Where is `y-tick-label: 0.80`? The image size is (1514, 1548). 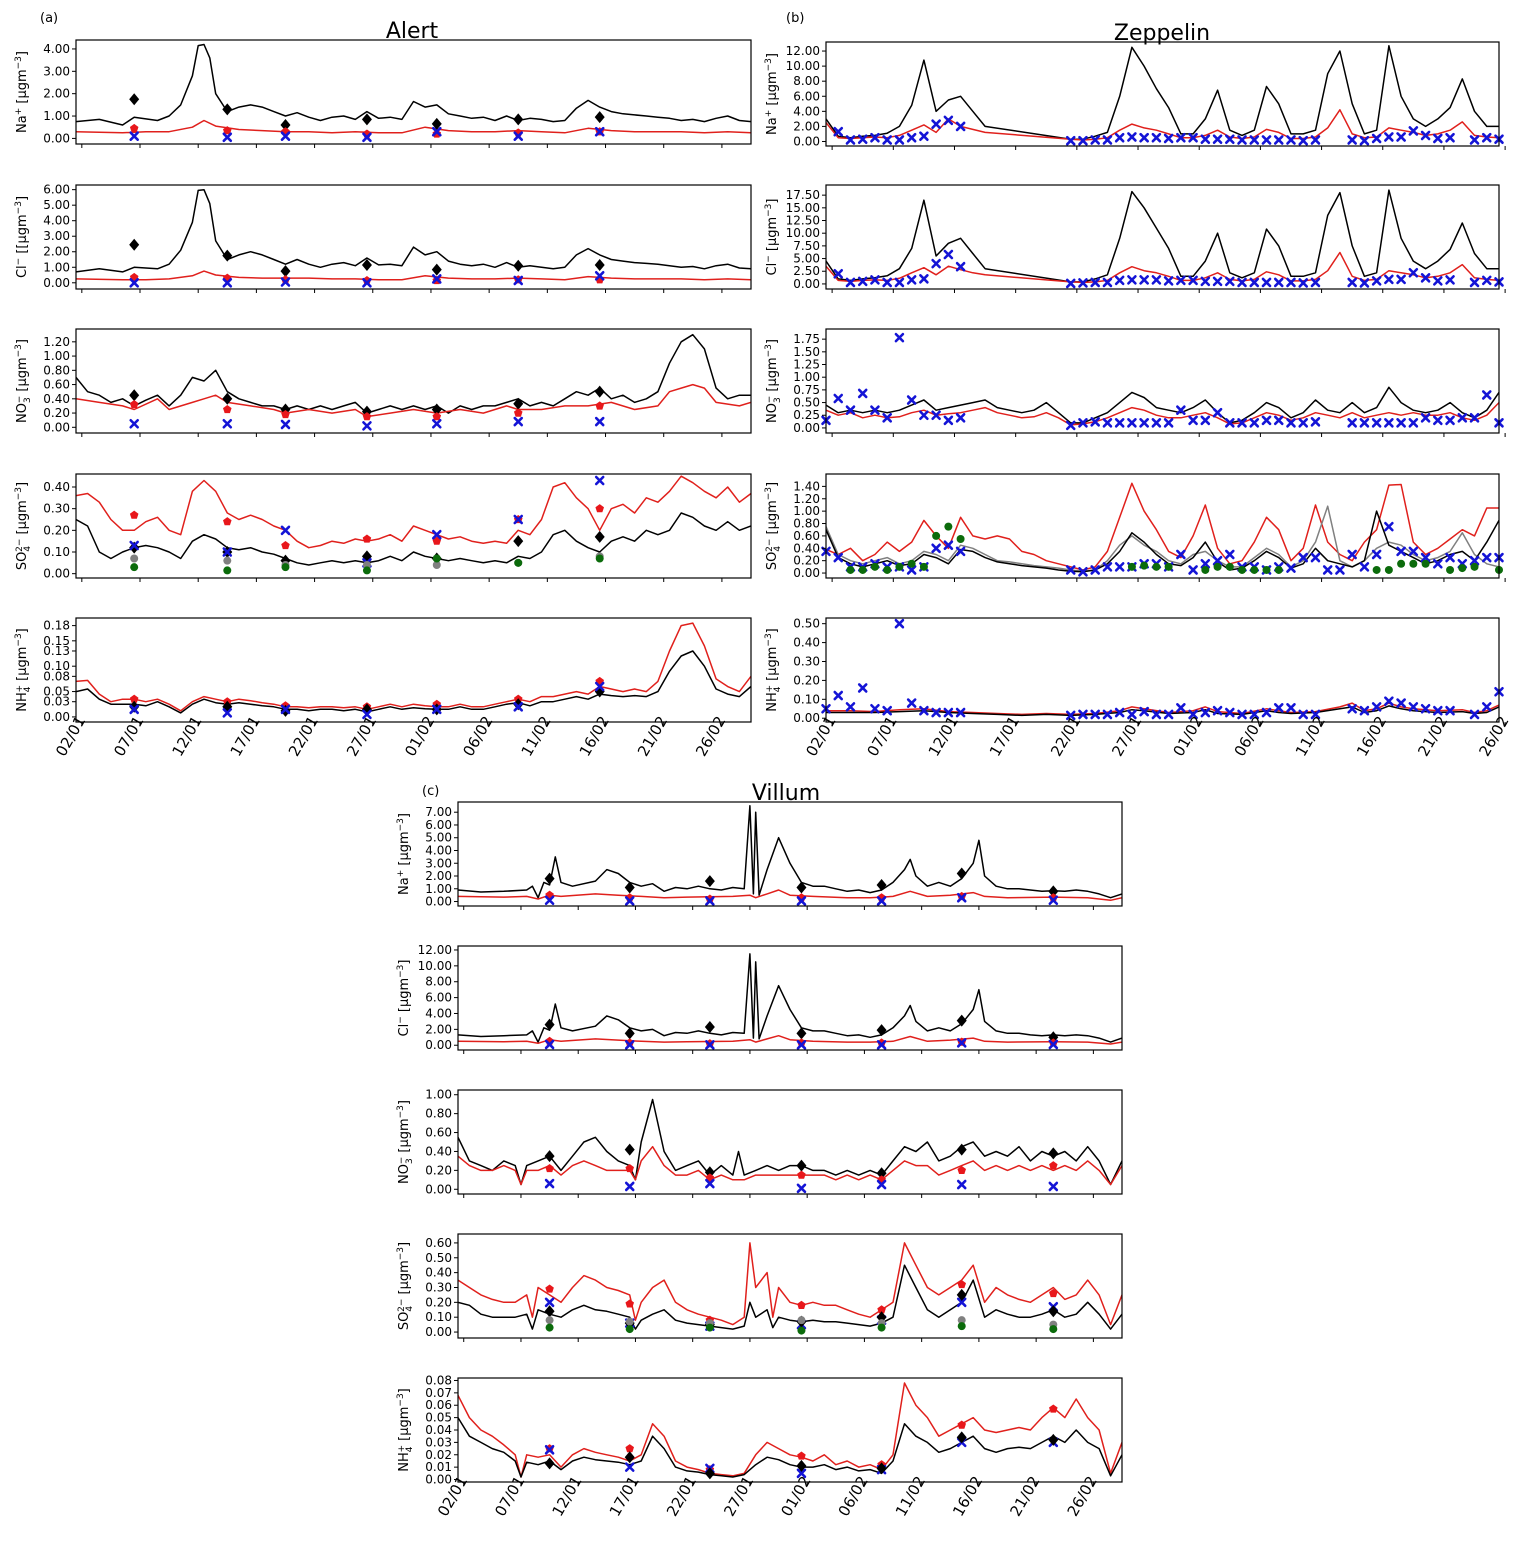 y-tick-label: 0.80 is located at coordinates (806, 524).